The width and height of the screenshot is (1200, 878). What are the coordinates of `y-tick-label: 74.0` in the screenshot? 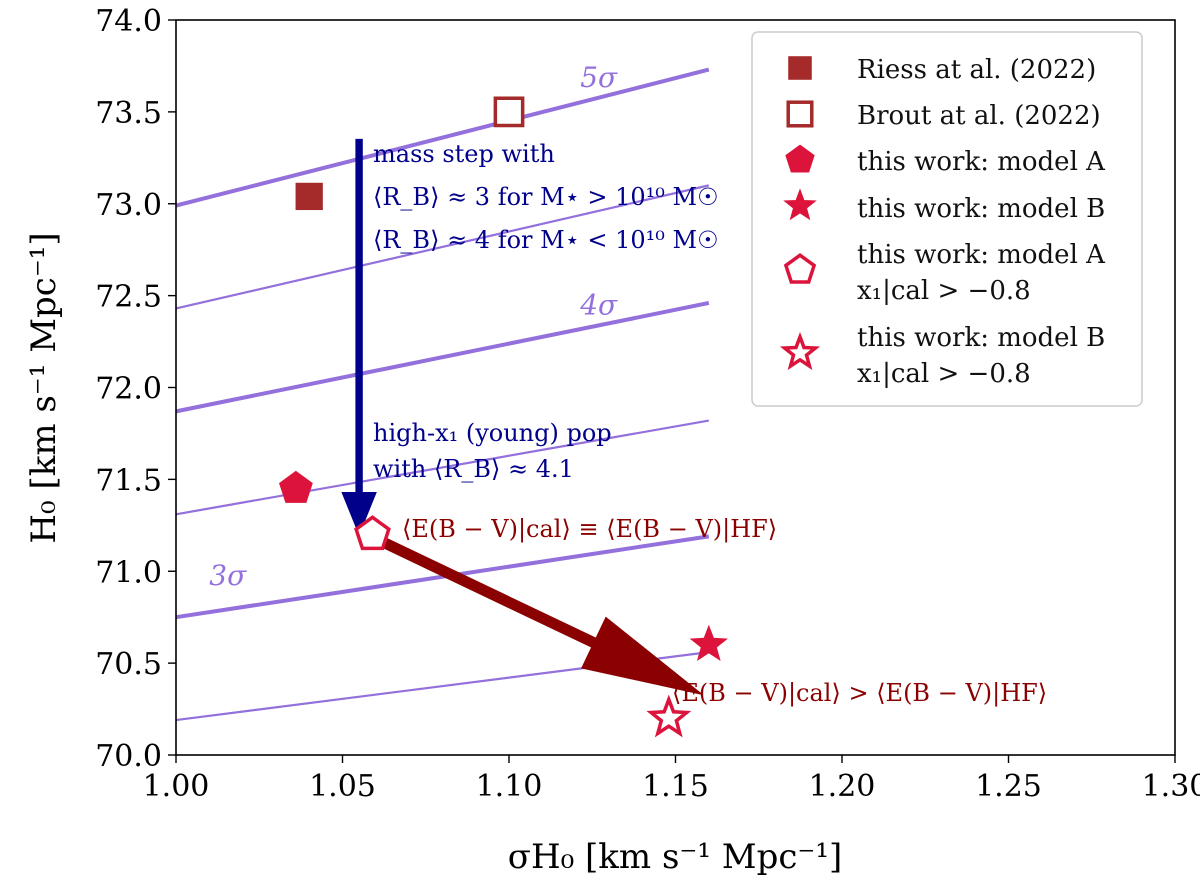 It's located at (128, 21).